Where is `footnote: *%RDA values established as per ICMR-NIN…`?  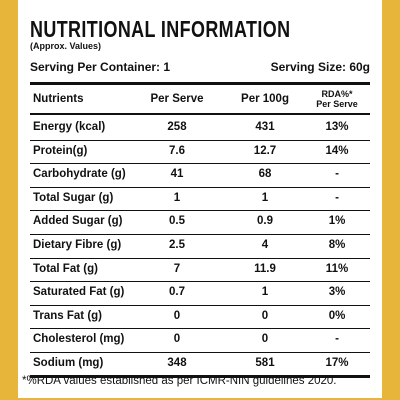 footnote: *%RDA values established as per ICMR-NIN… is located at coordinates (179, 381).